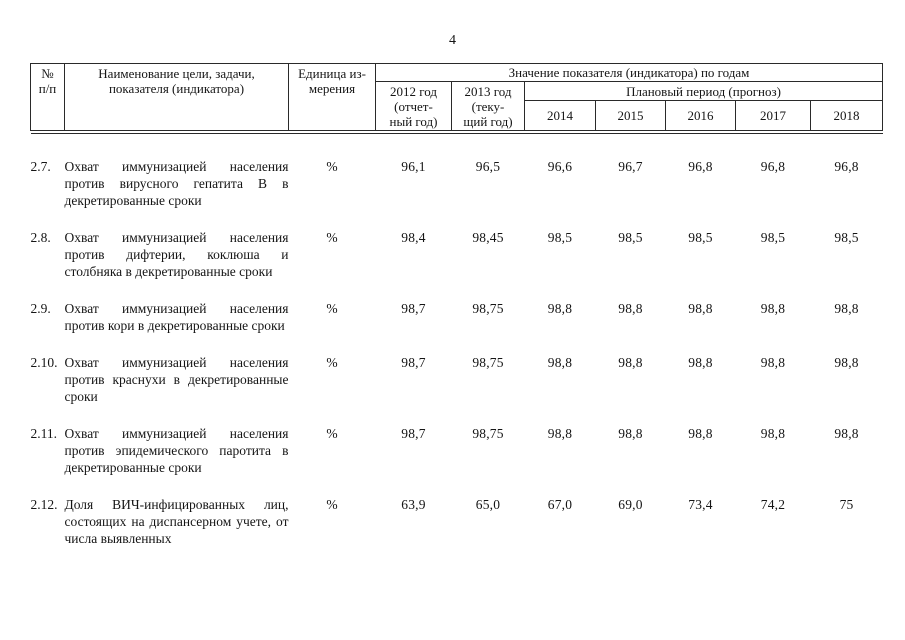  Describe the element at coordinates (773, 237) in the screenshot. I see `row-value-2017: 98,5` at that location.